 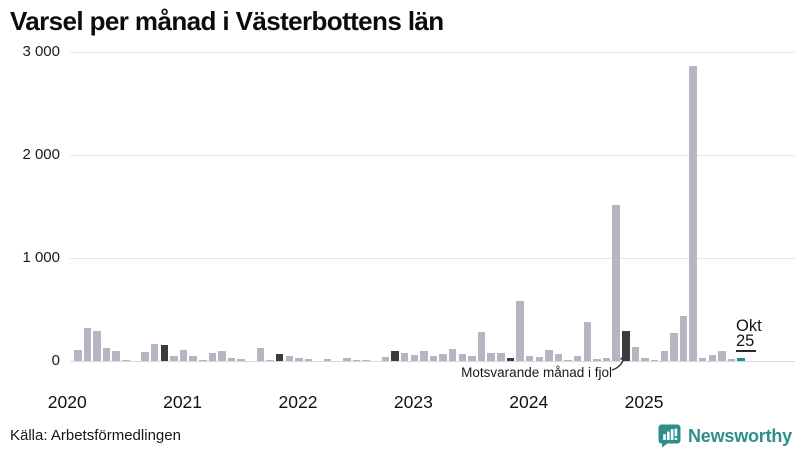 I want to click on newsworthy-logo: Newsworthy, so click(x=725, y=436).